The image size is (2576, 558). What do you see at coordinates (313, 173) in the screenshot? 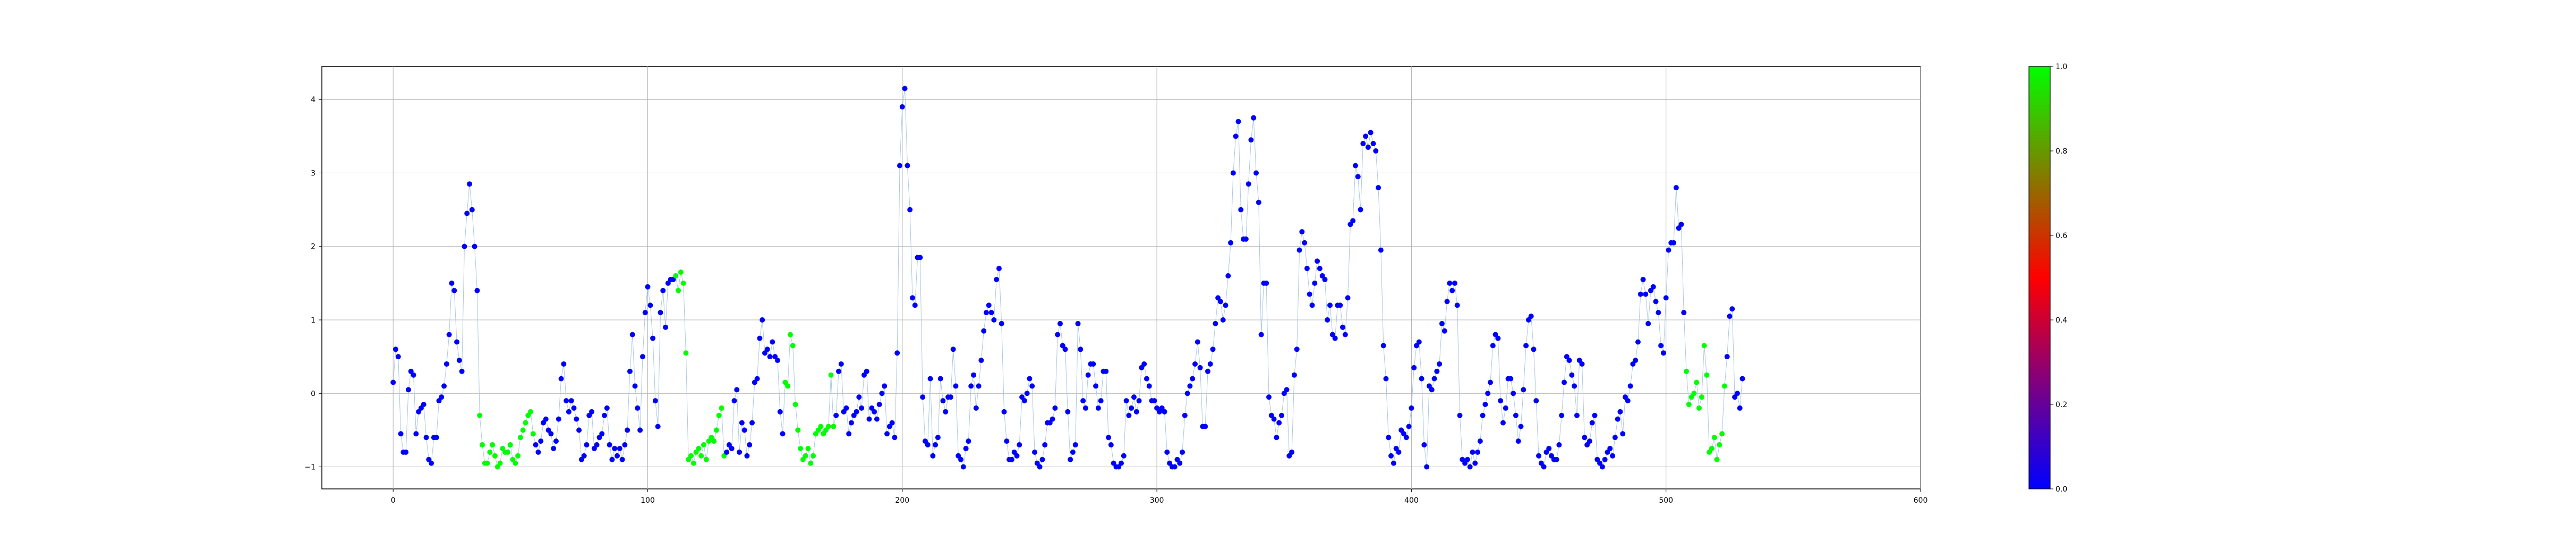
I see `y-tick-label: 3` at bounding box center [313, 173].